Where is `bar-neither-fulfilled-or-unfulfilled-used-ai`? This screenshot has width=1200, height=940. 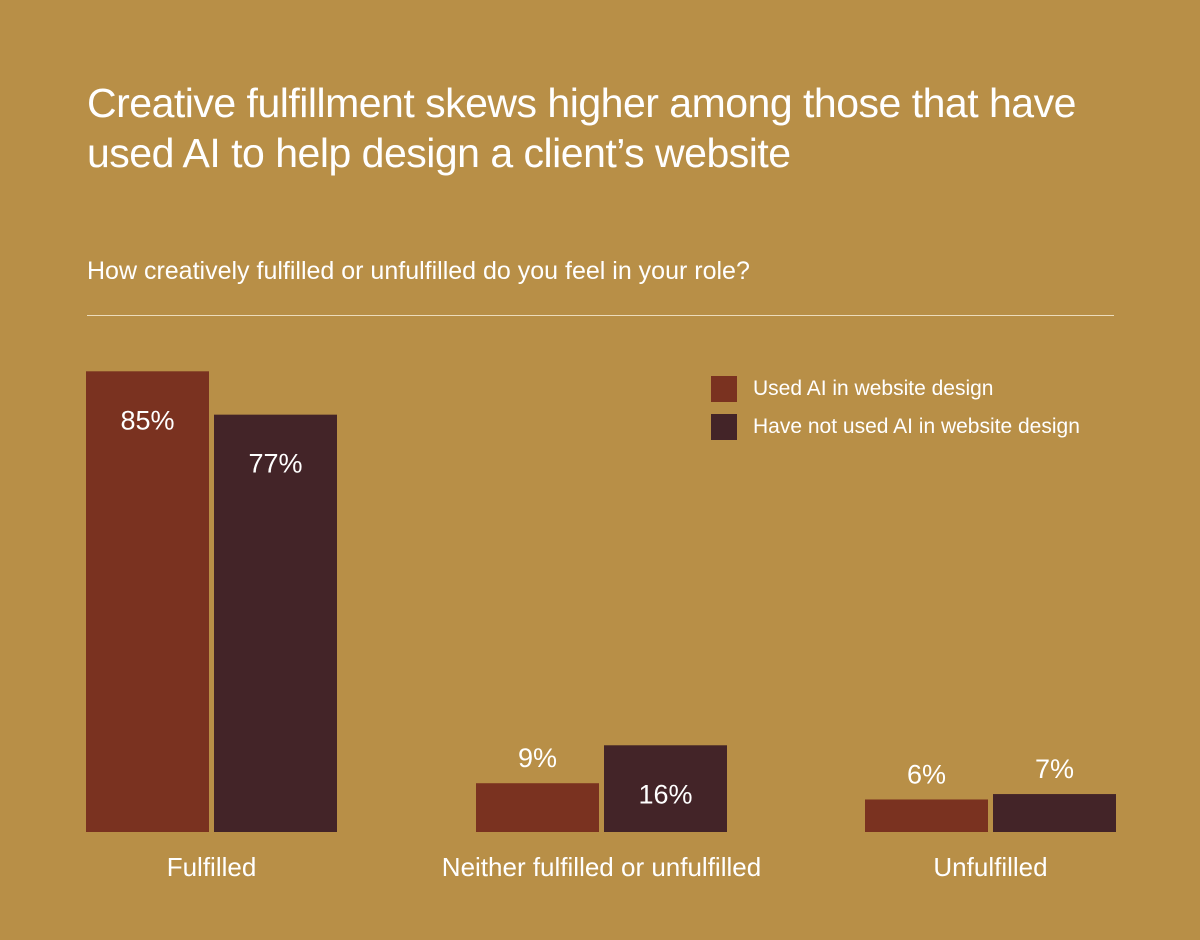
bar-neither-fulfilled-or-unfulfilled-used-ai is located at coordinates (537, 807).